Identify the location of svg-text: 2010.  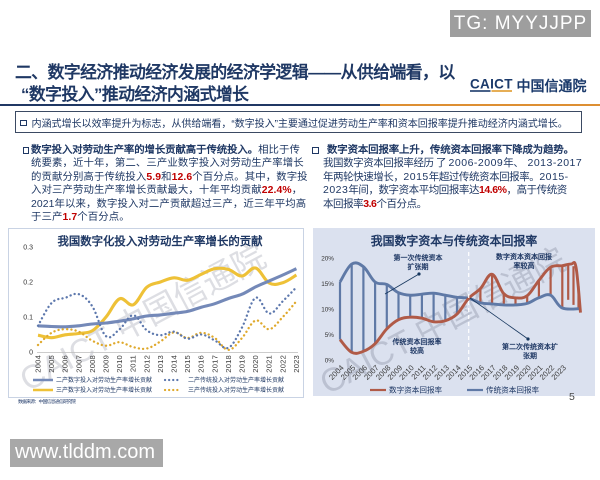
(119, 364).